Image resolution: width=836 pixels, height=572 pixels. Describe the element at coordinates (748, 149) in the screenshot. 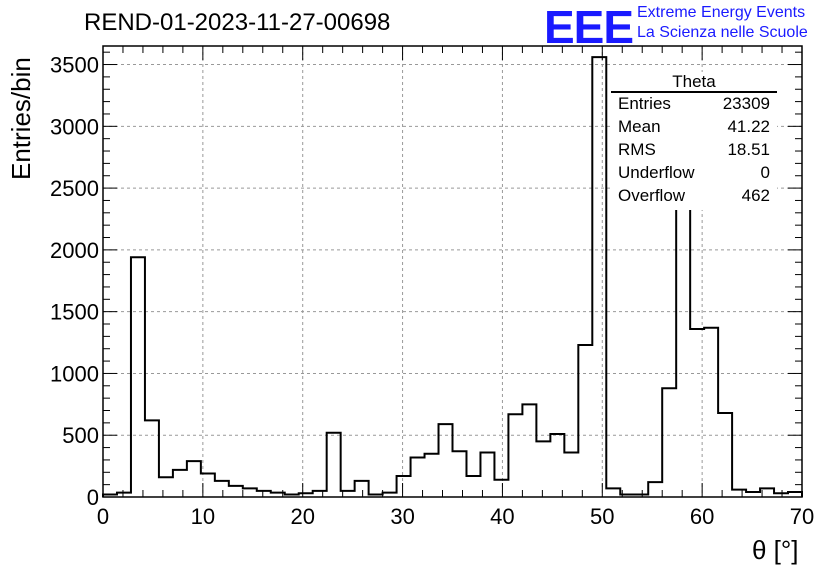

I see `stats-value: 18.51` at that location.